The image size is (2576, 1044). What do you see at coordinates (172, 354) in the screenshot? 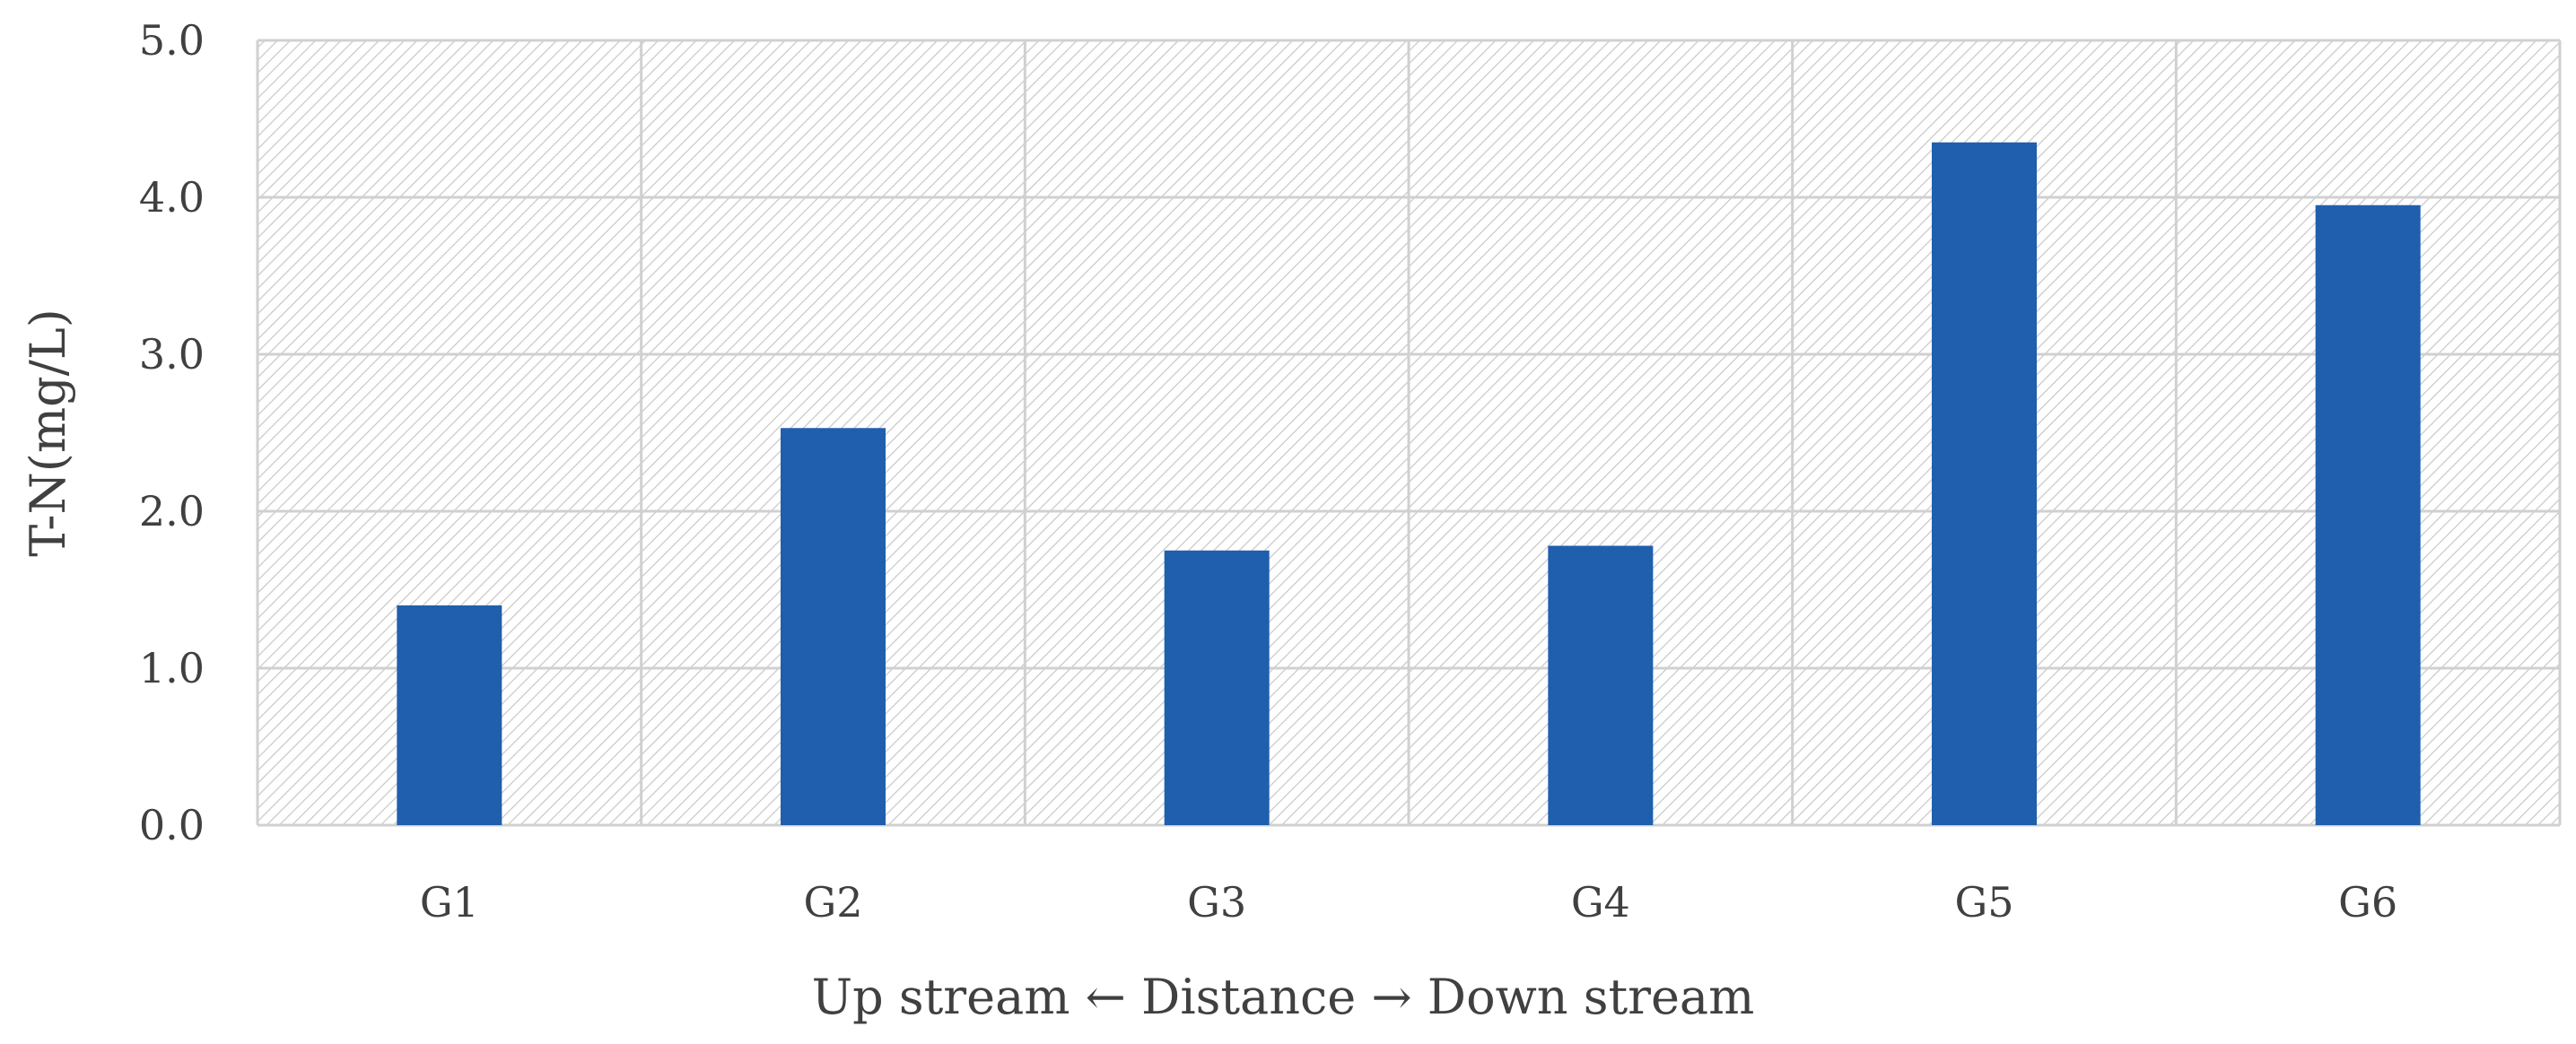
I see `y-tick-label: 3.0` at bounding box center [172, 354].